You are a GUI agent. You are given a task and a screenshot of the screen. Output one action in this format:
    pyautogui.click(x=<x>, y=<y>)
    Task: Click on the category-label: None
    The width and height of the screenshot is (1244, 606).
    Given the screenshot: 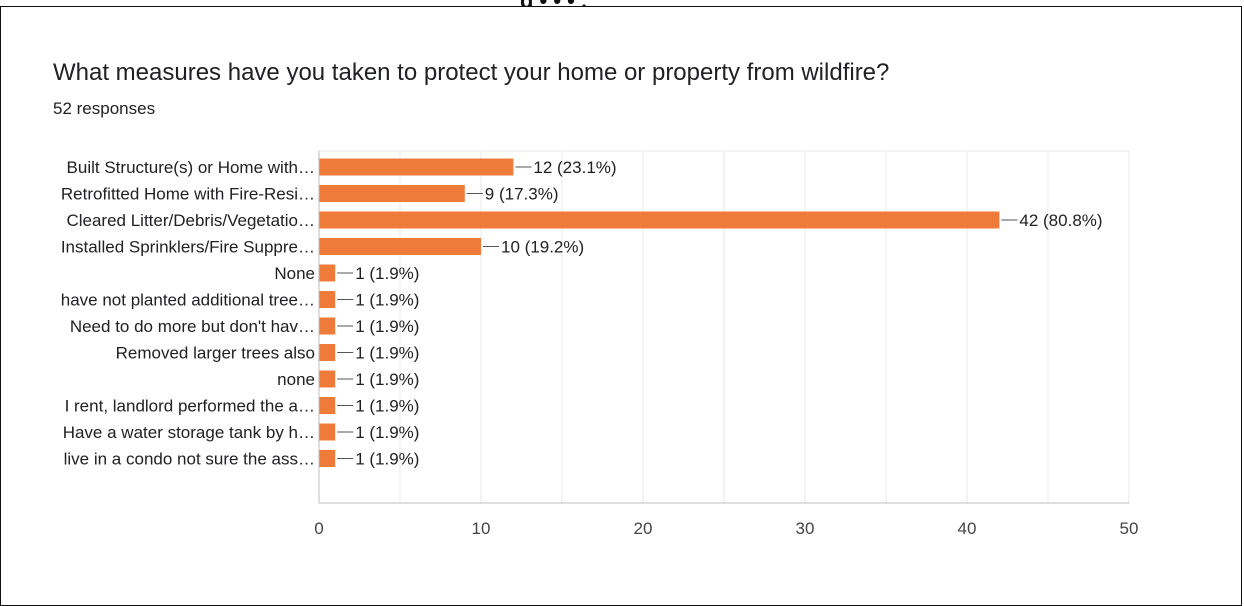 What is the action you would take?
    pyautogui.click(x=294, y=273)
    